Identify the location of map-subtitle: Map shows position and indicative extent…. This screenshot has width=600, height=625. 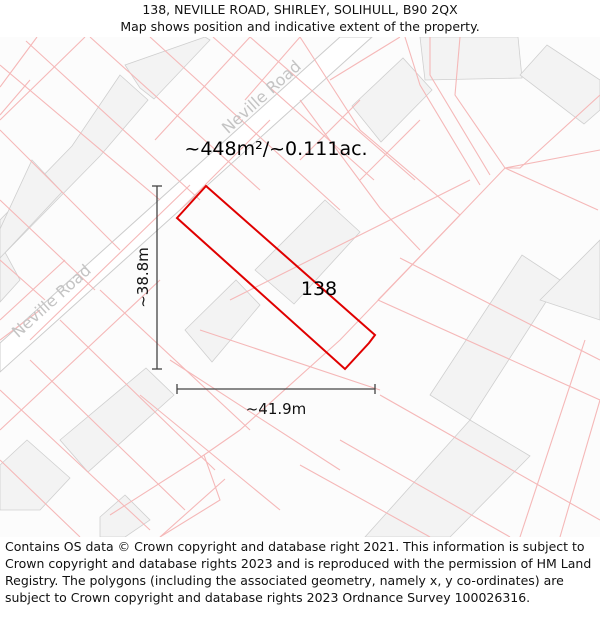
(300, 26).